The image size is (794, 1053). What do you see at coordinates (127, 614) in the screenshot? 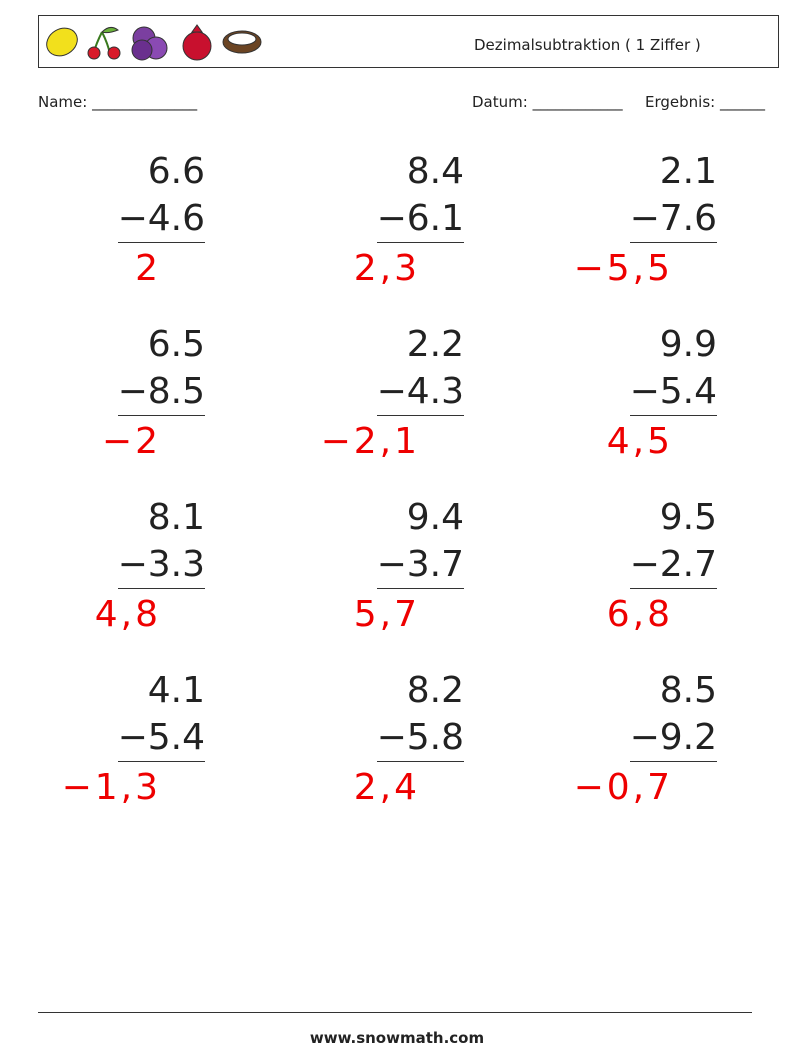
I see `answer: 4,8` at bounding box center [127, 614].